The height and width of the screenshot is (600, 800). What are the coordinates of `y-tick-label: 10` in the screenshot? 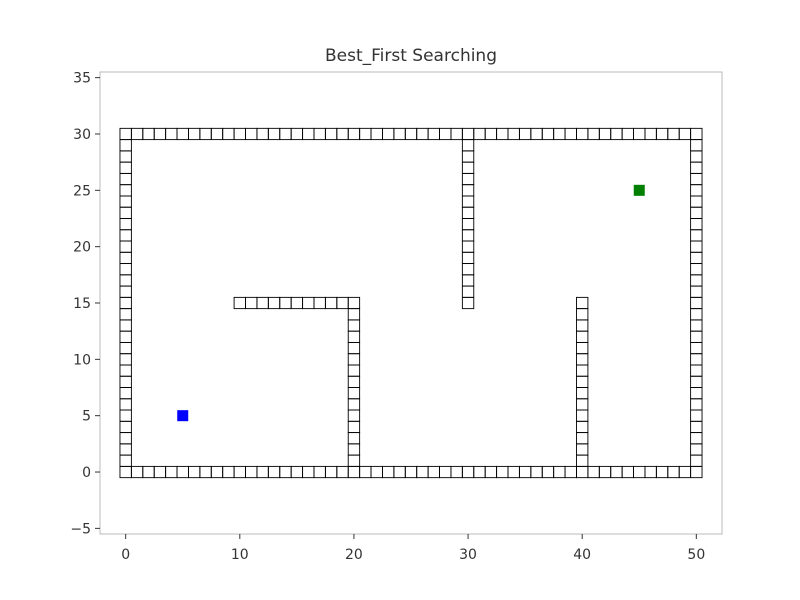 It's located at (82, 360).